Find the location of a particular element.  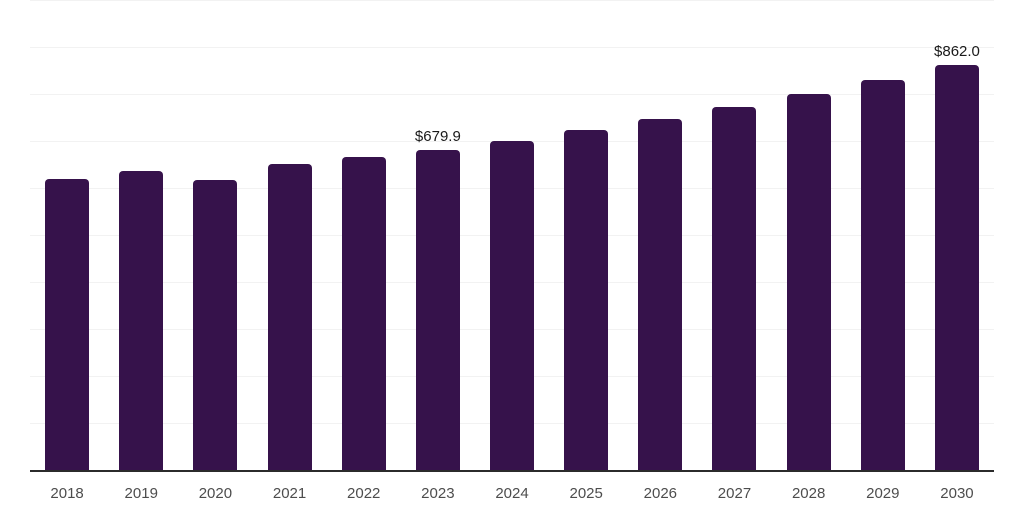

x-tick-2026: 2026 is located at coordinates (660, 493).